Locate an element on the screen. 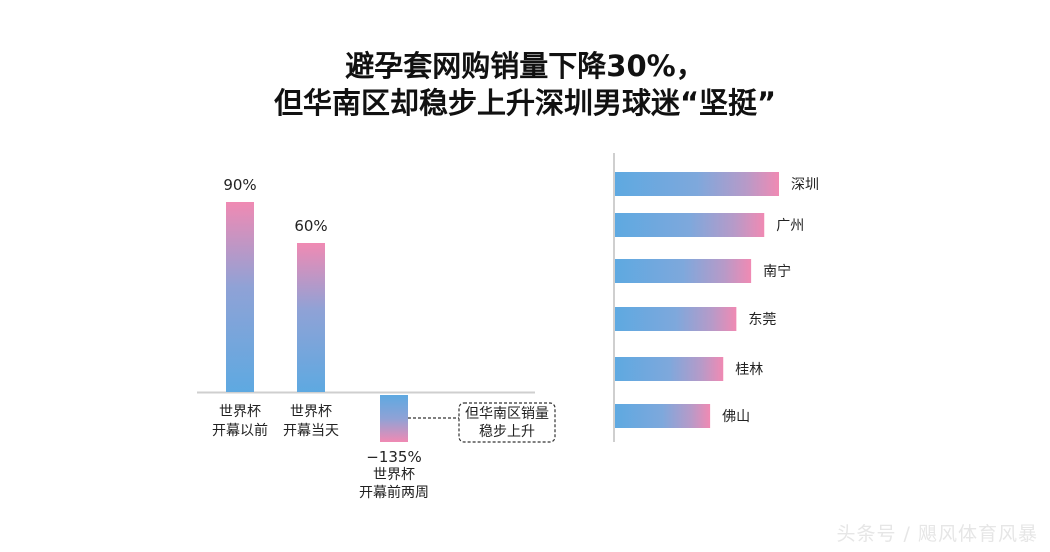 Image resolution: width=1050 pixels, height=552 pixels. hbar-label-1: 广州 is located at coordinates (790, 226).